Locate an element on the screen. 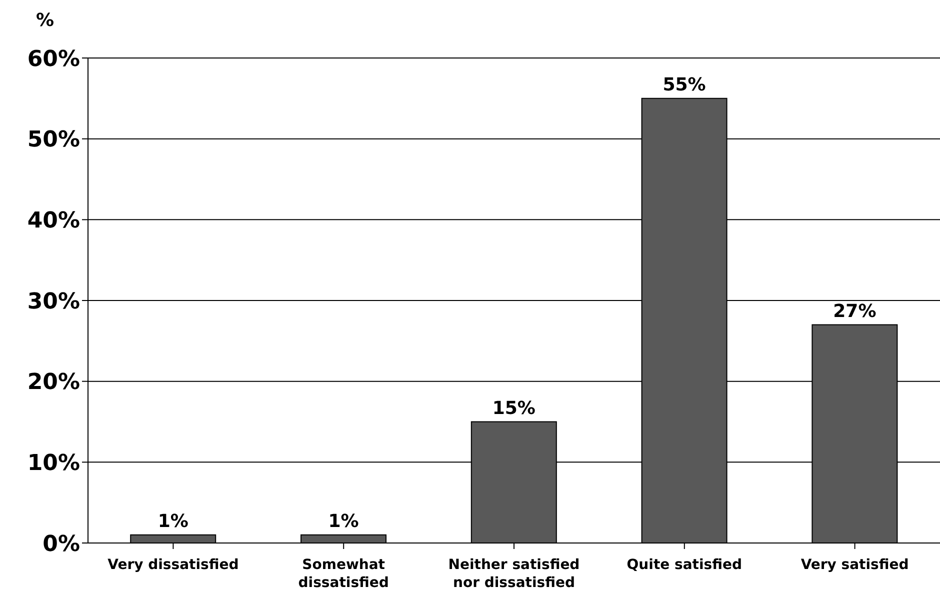 Image resolution: width=940 pixels, height=610 pixels. y-axis-title: % is located at coordinates (45, 20).